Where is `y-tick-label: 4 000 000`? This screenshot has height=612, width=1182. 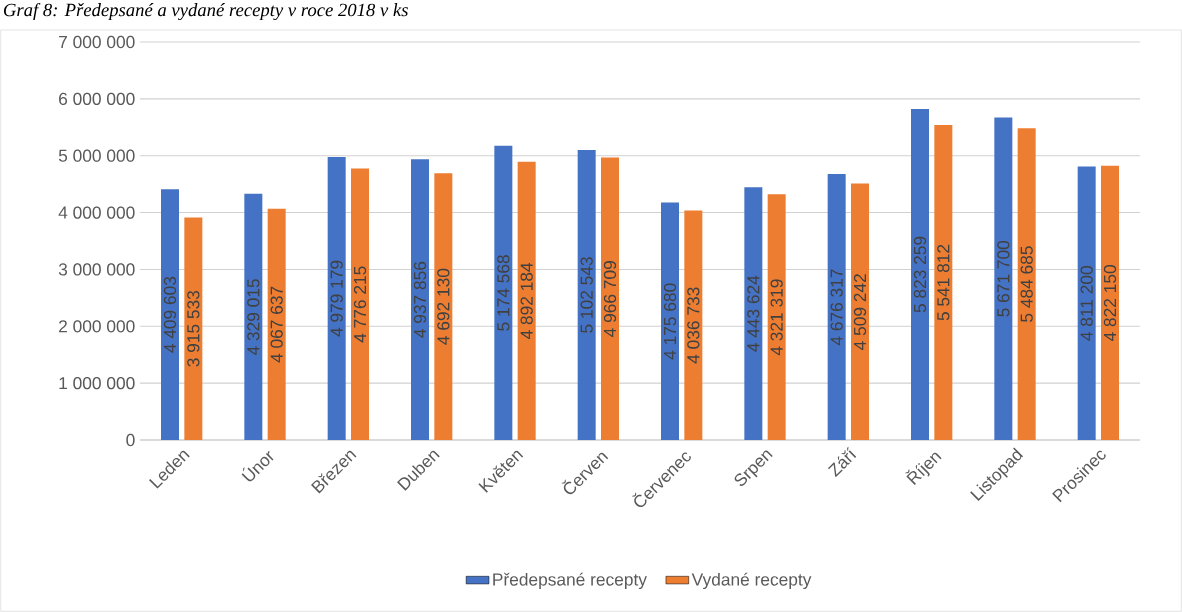
y-tick-label: 4 000 000 is located at coordinates (96, 212).